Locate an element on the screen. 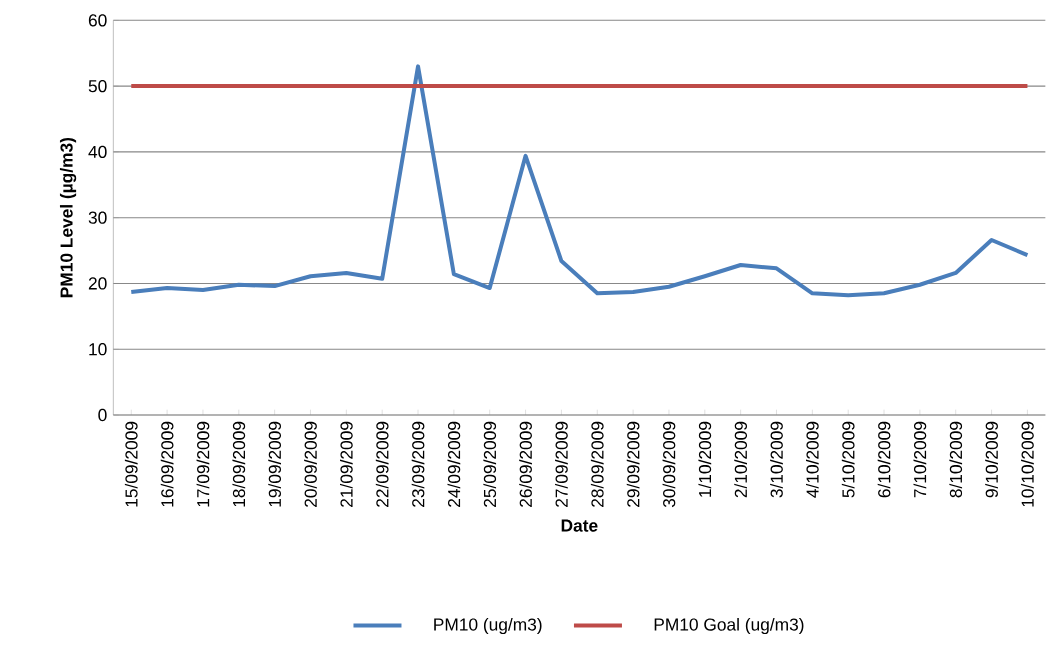 The image size is (1048, 661). y-tick-label: 40 is located at coordinates (97, 152).